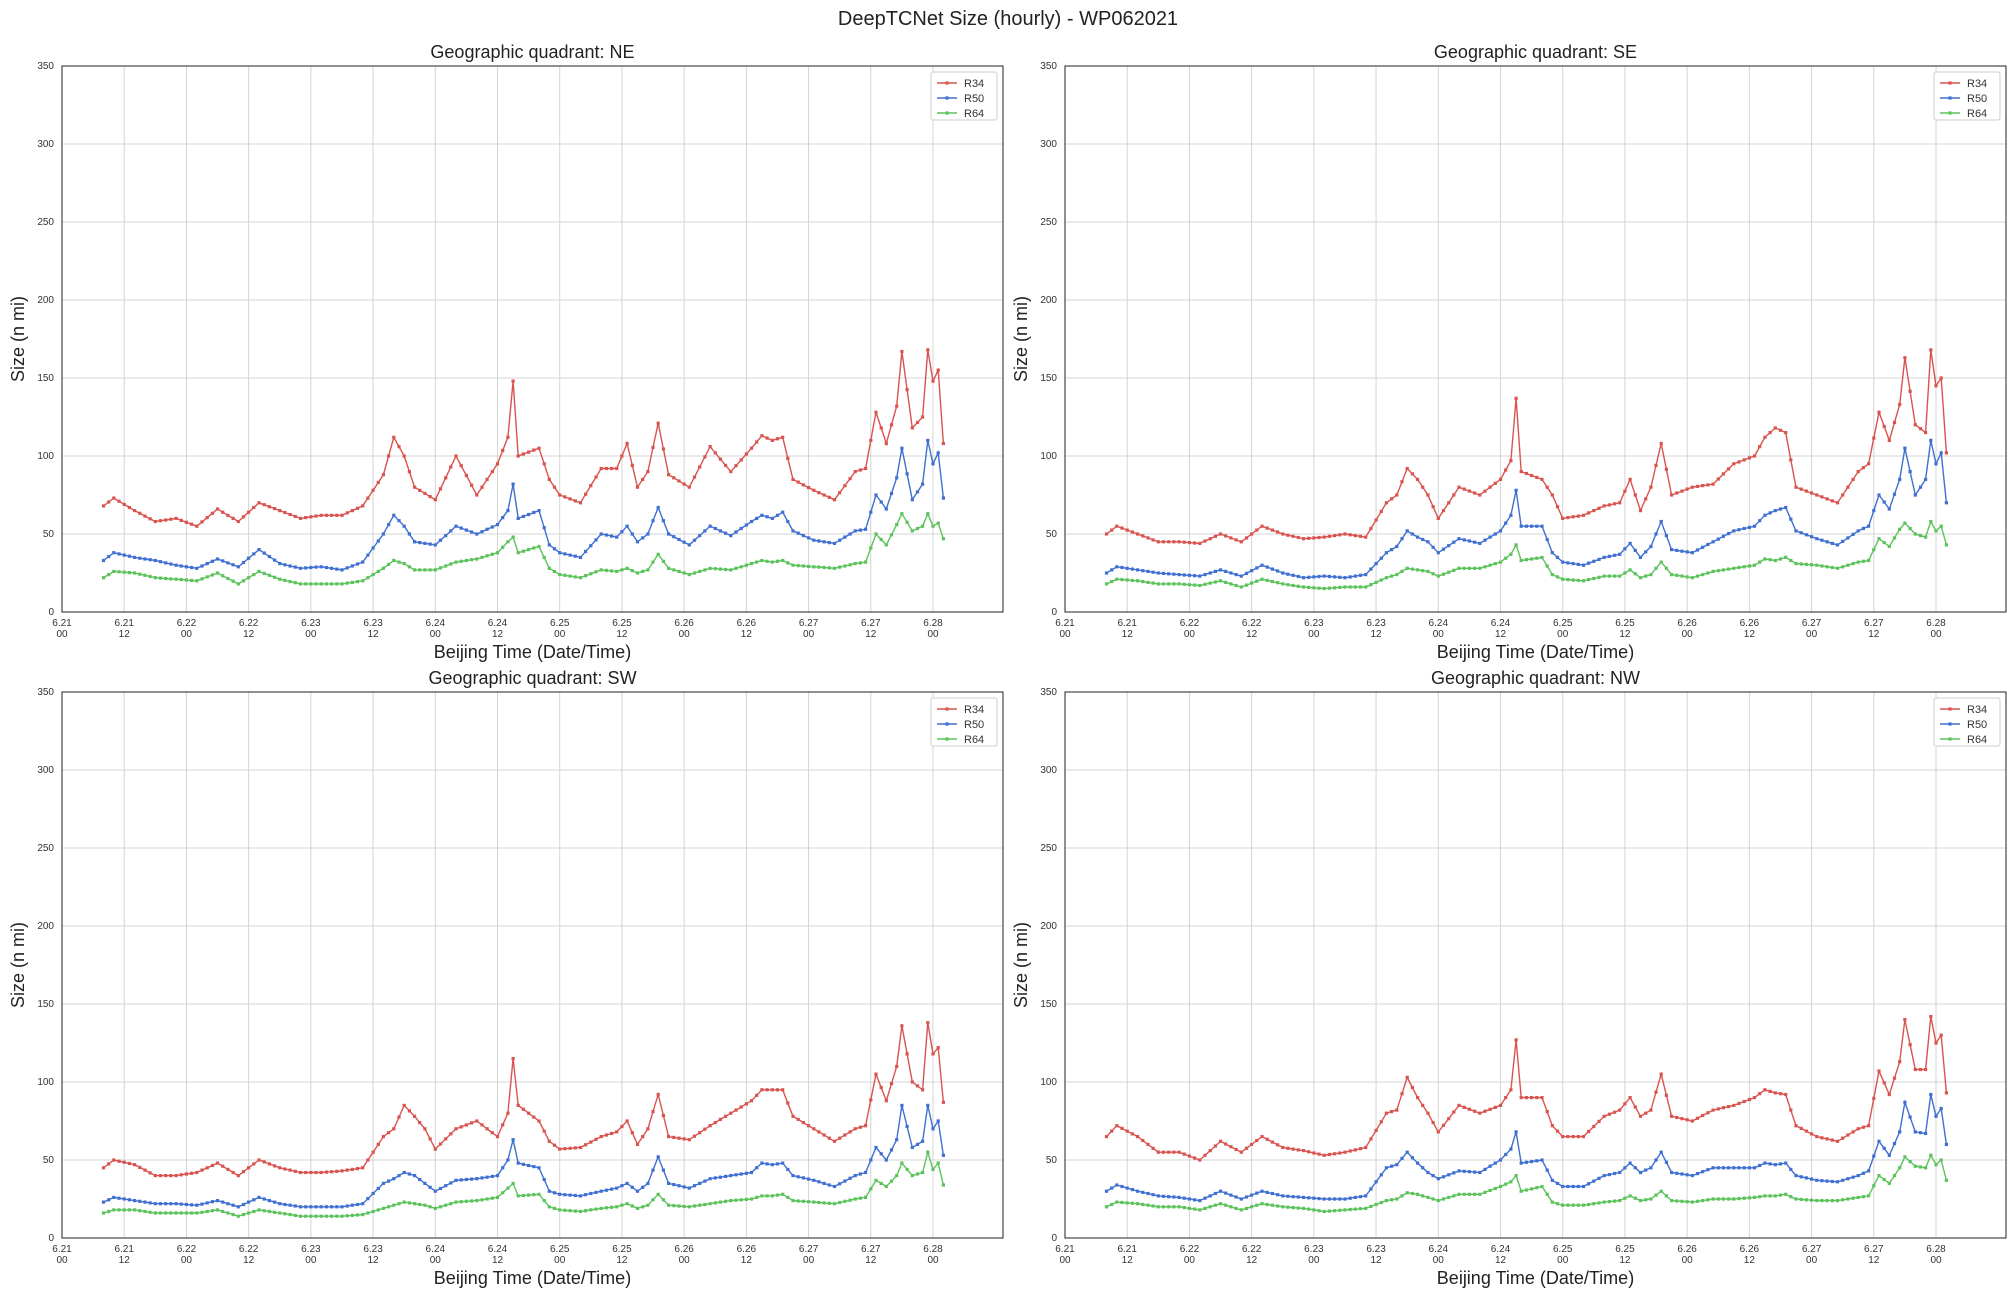  What do you see at coordinates (947, 98) in the screenshot?
I see `legend-marker` at bounding box center [947, 98].